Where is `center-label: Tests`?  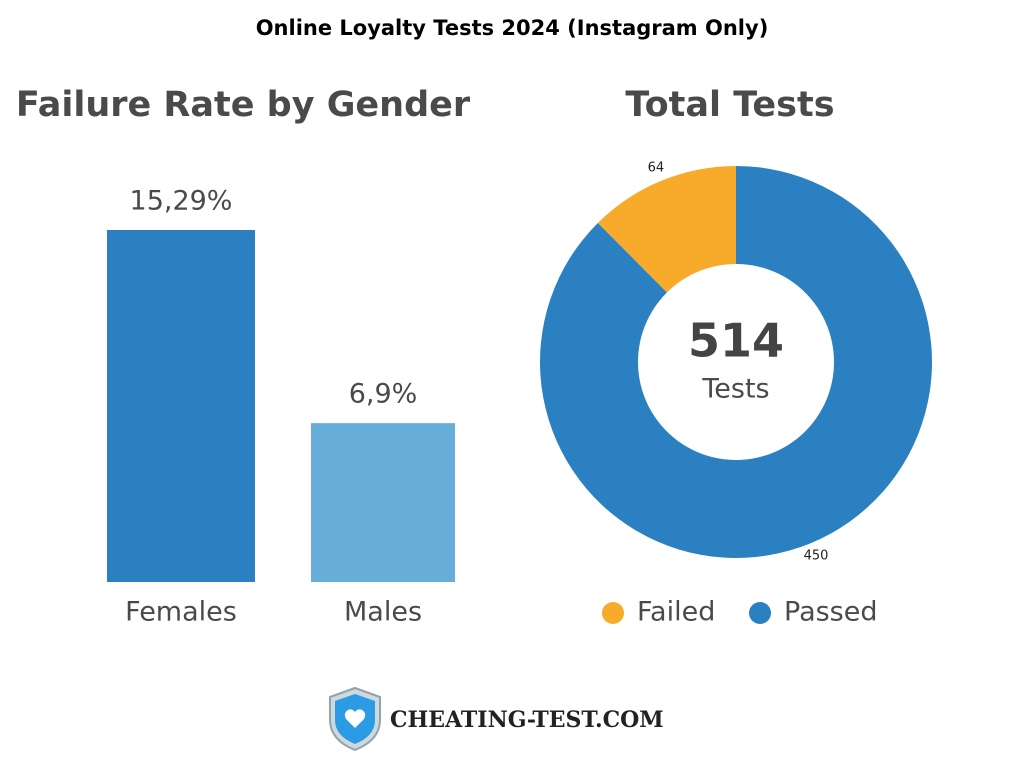 center-label: Tests is located at coordinates (735, 389).